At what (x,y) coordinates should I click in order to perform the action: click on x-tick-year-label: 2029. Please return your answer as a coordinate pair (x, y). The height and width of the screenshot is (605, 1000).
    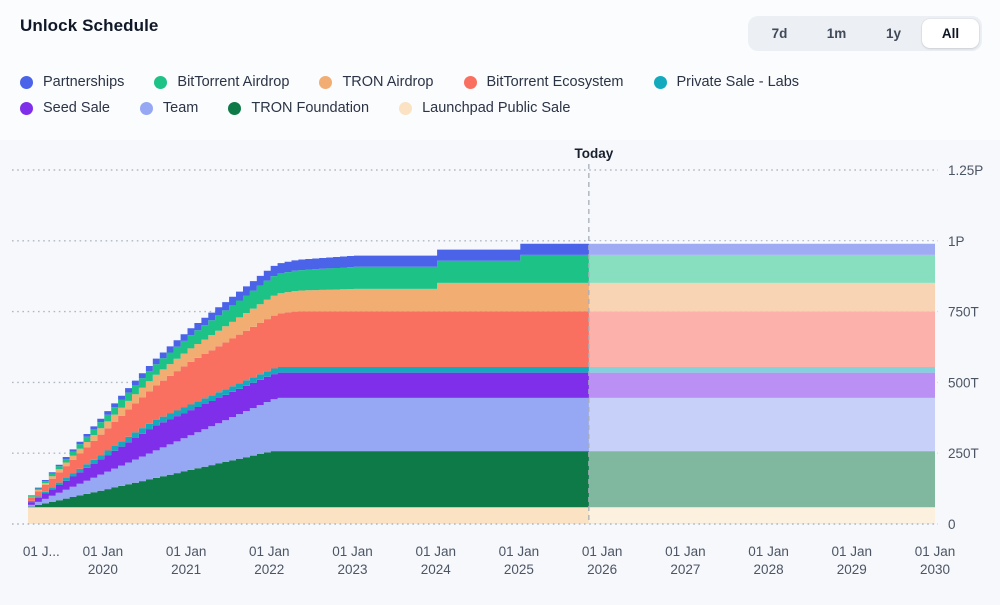
    Looking at the image, I should click on (852, 569).